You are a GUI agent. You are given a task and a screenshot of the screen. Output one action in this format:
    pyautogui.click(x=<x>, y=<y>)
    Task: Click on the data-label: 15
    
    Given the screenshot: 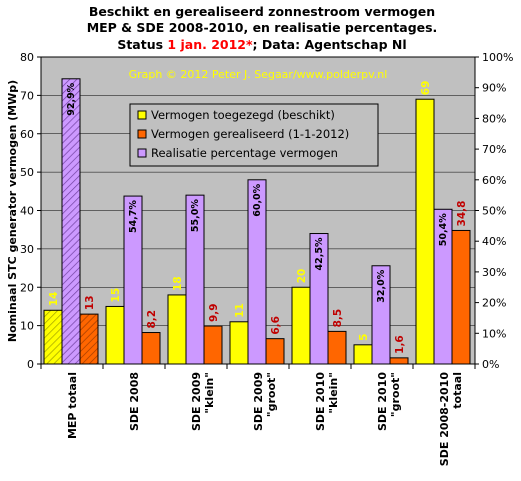 What is the action you would take?
    pyautogui.click(x=116, y=295)
    